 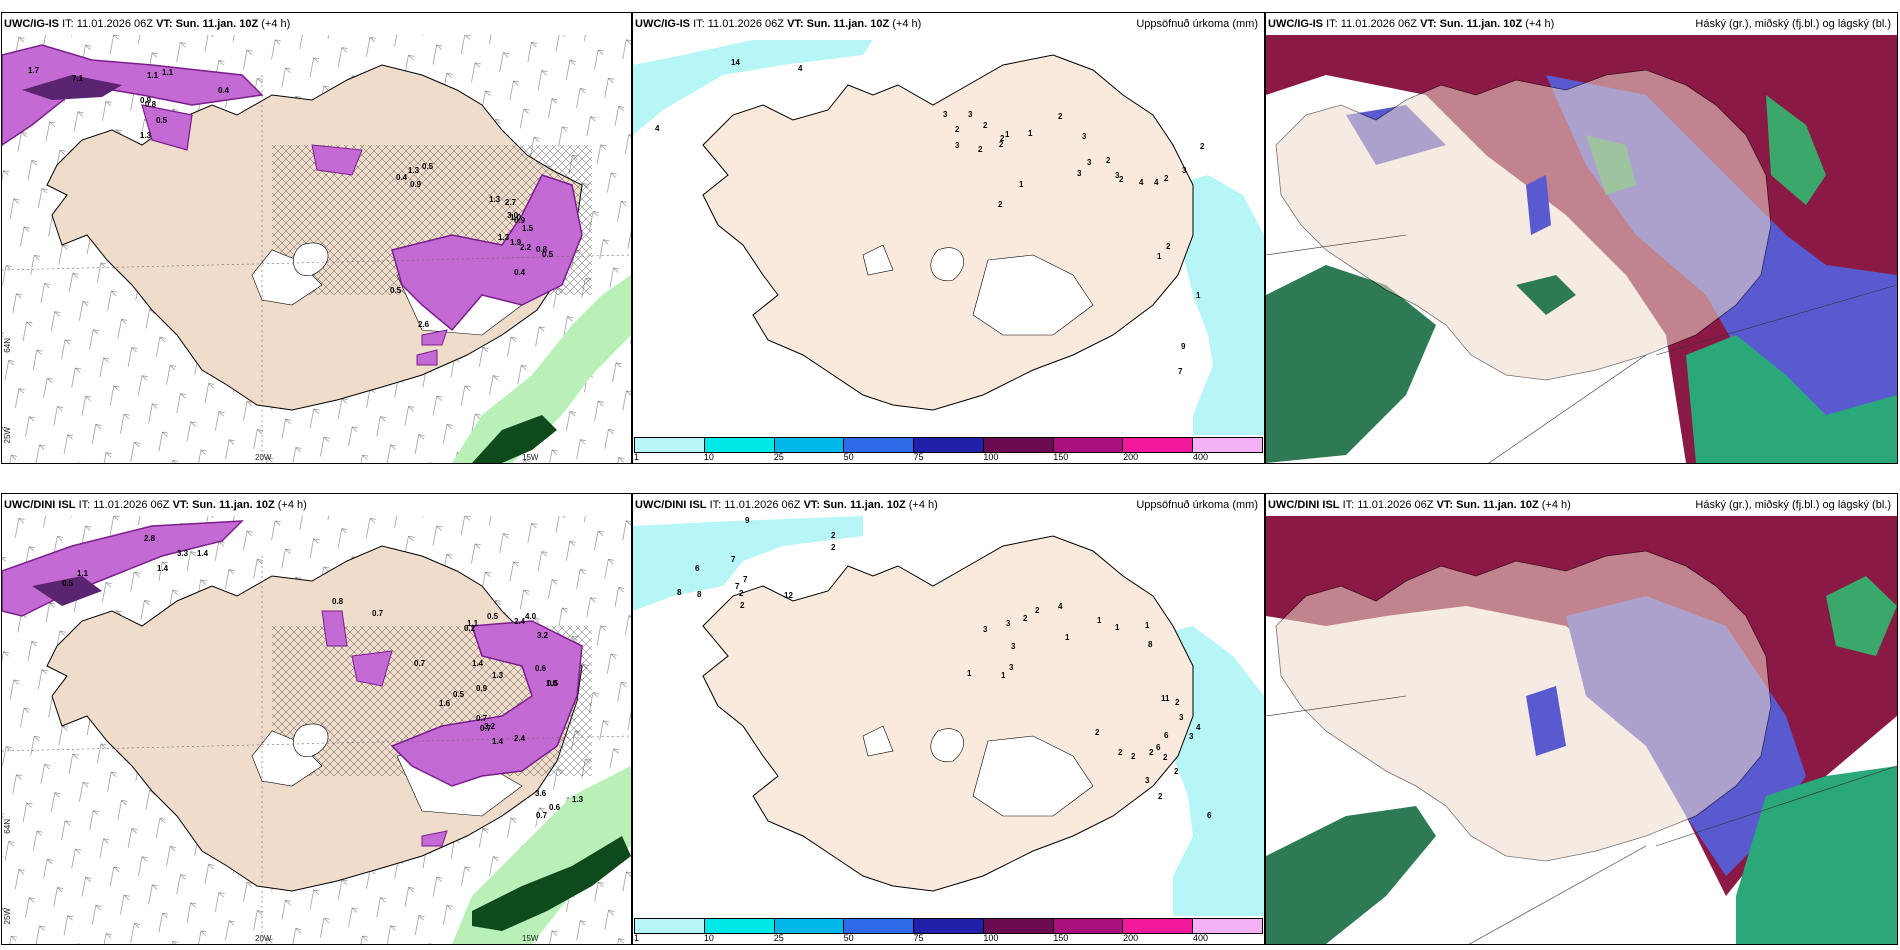 What do you see at coordinates (541, 668) in the screenshot?
I see `field-value-label: 0.6` at bounding box center [541, 668].